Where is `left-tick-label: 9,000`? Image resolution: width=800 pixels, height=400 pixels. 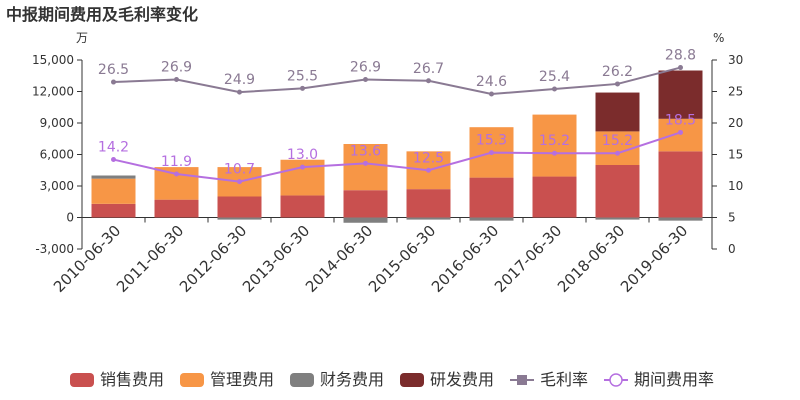
left-tick-label: 9,000 is located at coordinates (57, 123).